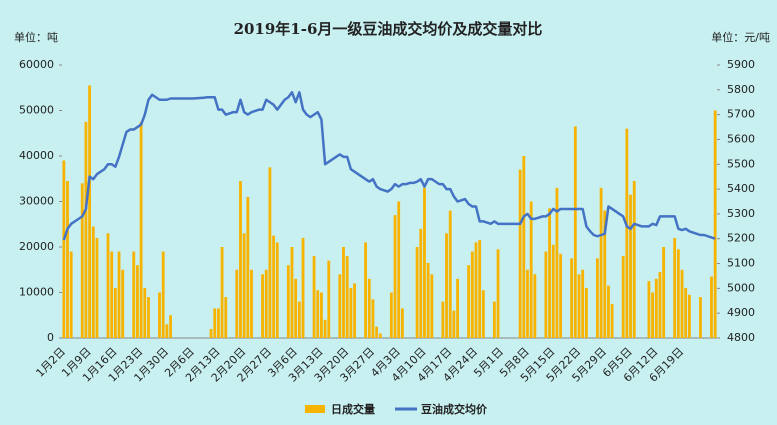 Image resolution: width=777 pixels, height=425 pixels. What do you see at coordinates (740, 37) in the screenshot?
I see `y2-unit: 单位：元/吨` at bounding box center [740, 37].